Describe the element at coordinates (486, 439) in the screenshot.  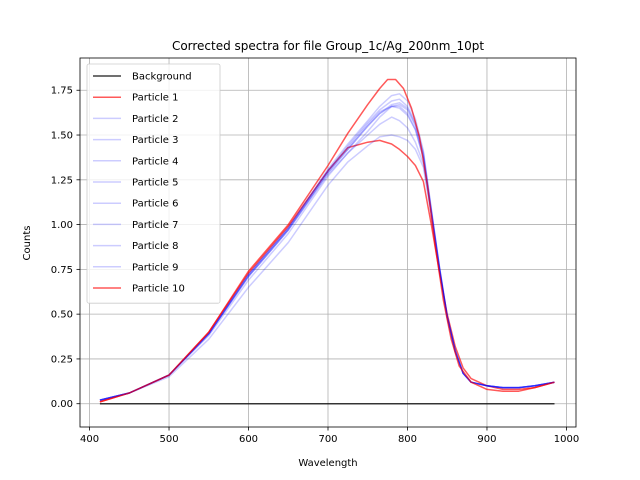
I see `x-tick-label: 900` at that location.